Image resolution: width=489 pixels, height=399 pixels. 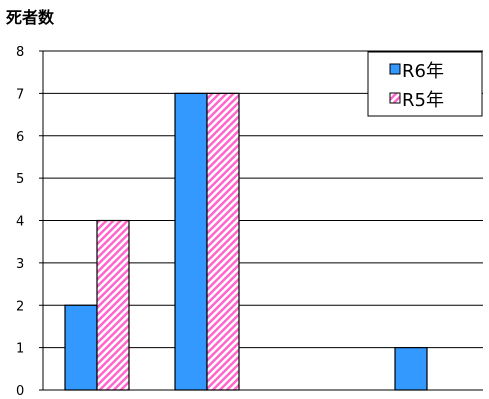 I want to click on y-tick-label: 4, so click(x=20, y=222).